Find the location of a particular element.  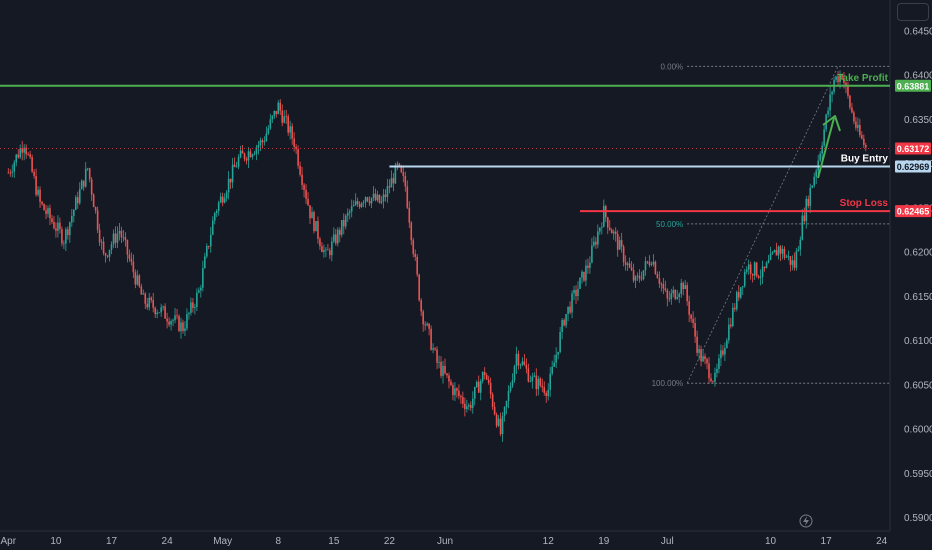

fib-level-label: 50.00% is located at coordinates (669, 224).